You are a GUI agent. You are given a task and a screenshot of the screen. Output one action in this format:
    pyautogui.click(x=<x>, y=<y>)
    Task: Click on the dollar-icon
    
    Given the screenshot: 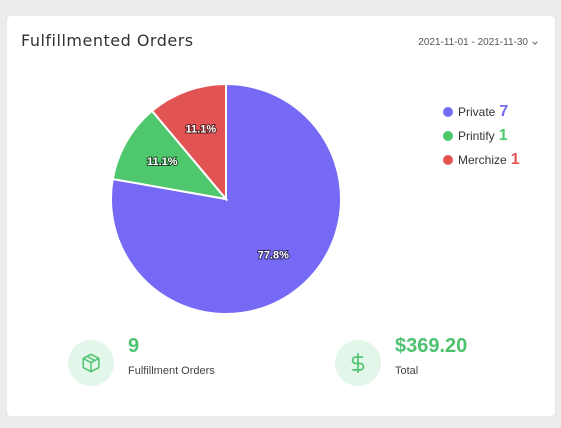 What is the action you would take?
    pyautogui.click(x=358, y=363)
    